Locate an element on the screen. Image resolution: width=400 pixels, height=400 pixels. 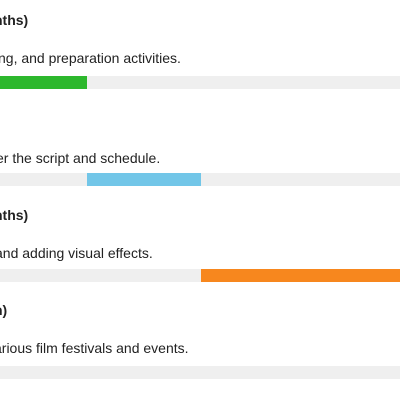
phase-title: h) is located at coordinates (4, 310).